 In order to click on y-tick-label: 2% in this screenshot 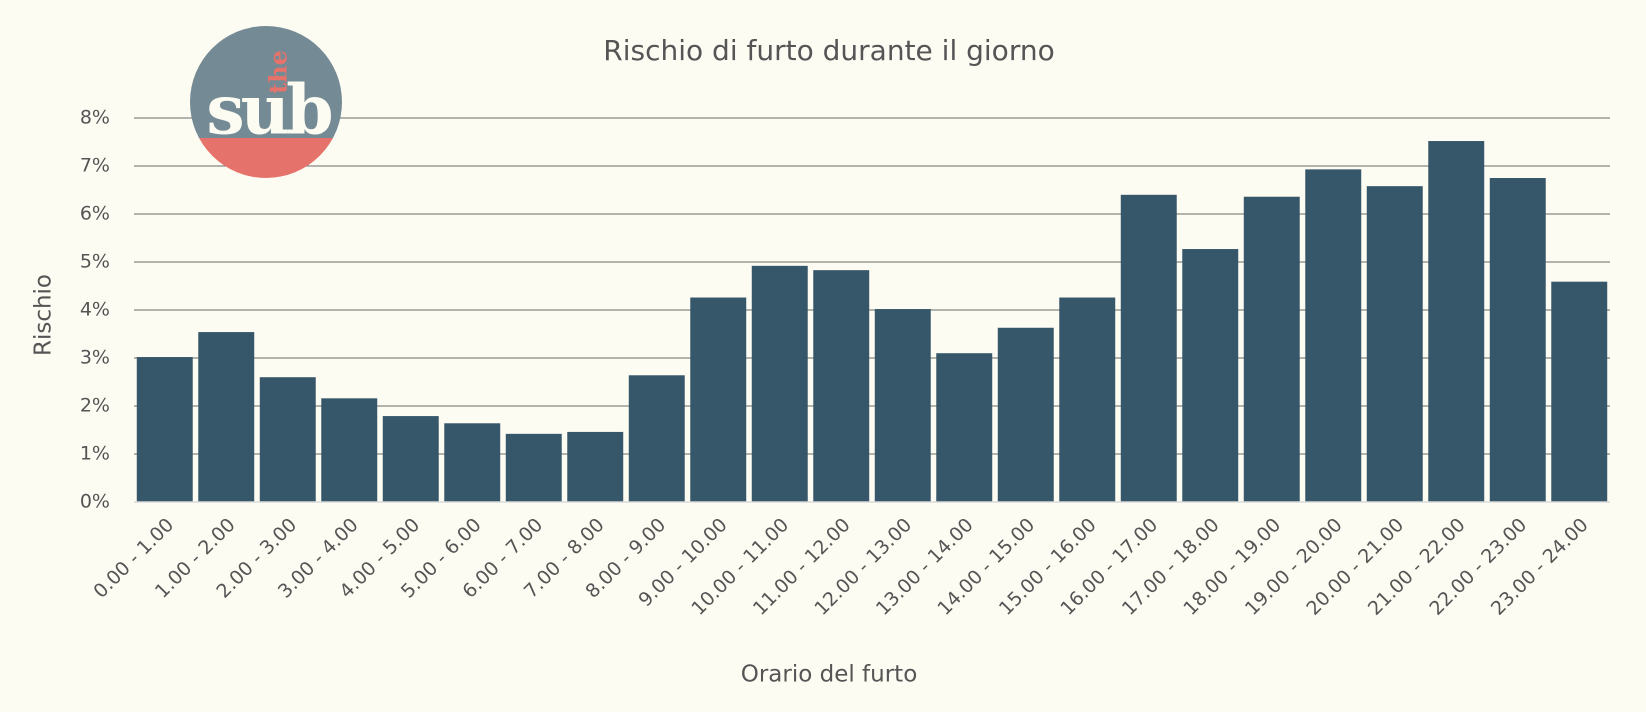, I will do `click(95, 406)`.